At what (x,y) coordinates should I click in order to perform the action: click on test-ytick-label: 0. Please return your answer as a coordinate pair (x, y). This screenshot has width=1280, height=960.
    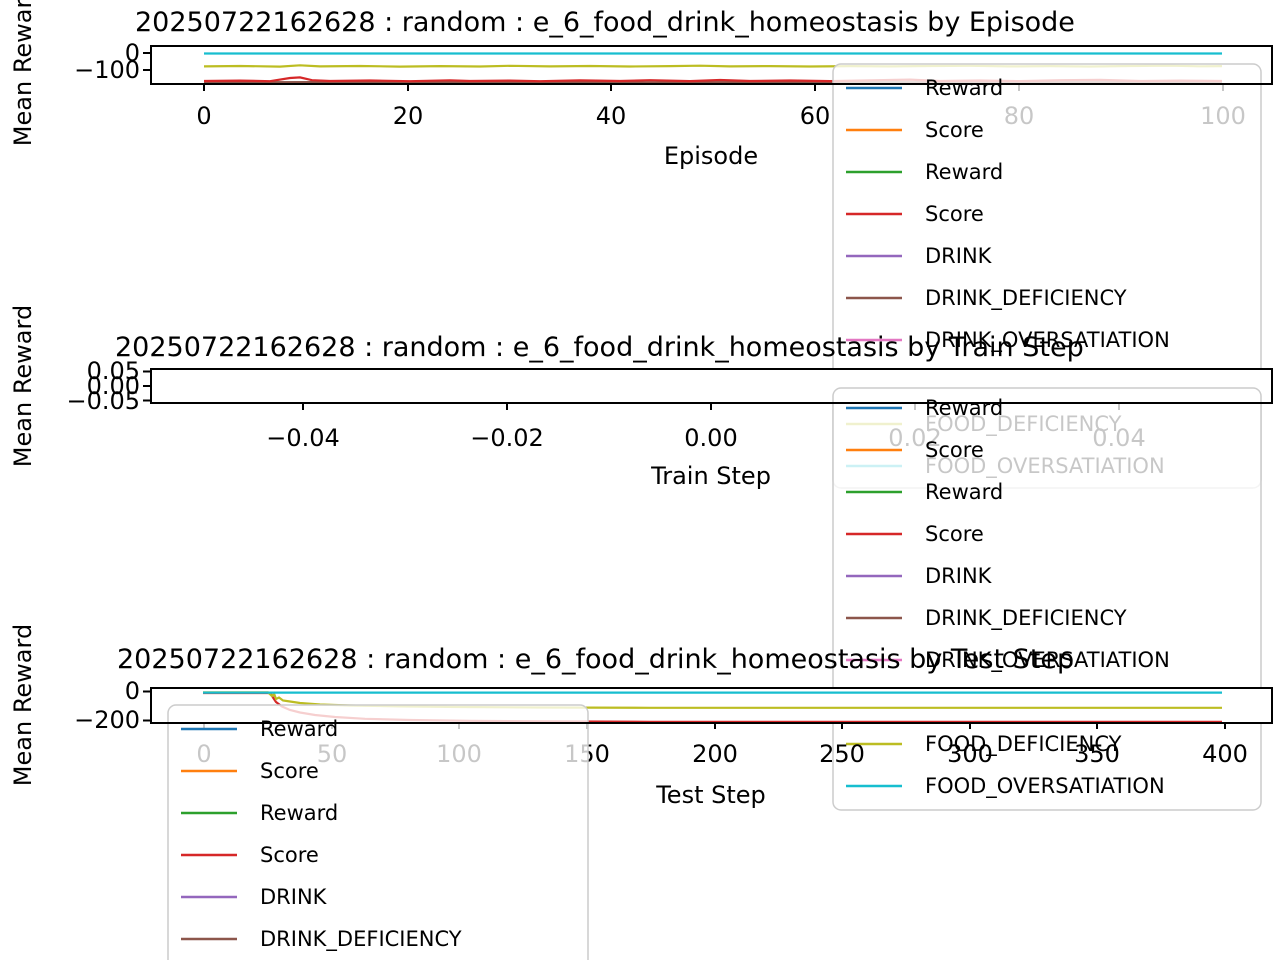
    Looking at the image, I should click on (132, 691).